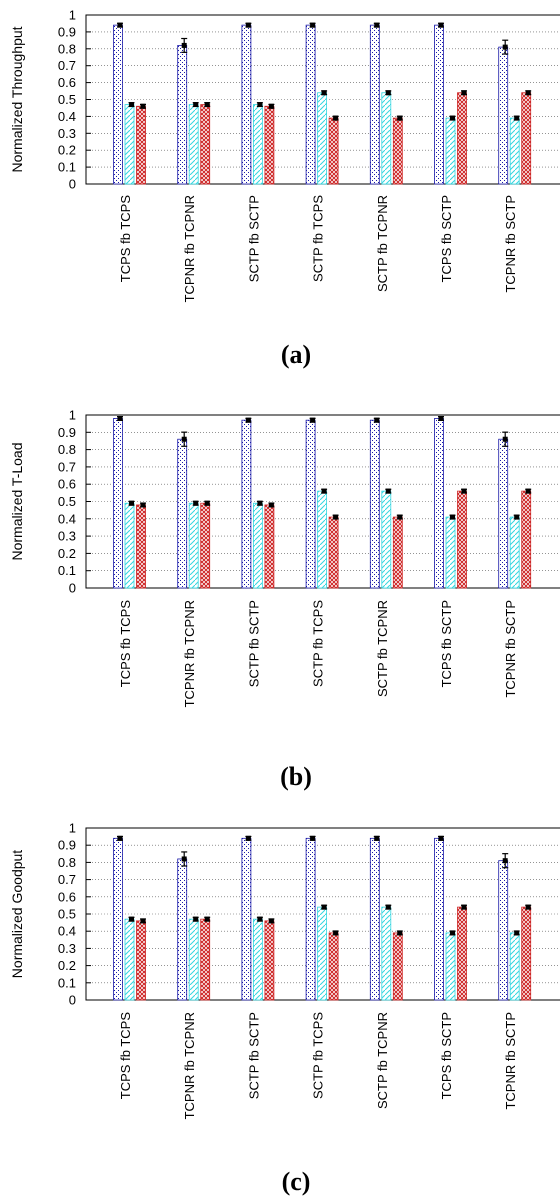 The image size is (560, 1203). I want to click on y-axis-label: Normalized T-Load, so click(17, 501).